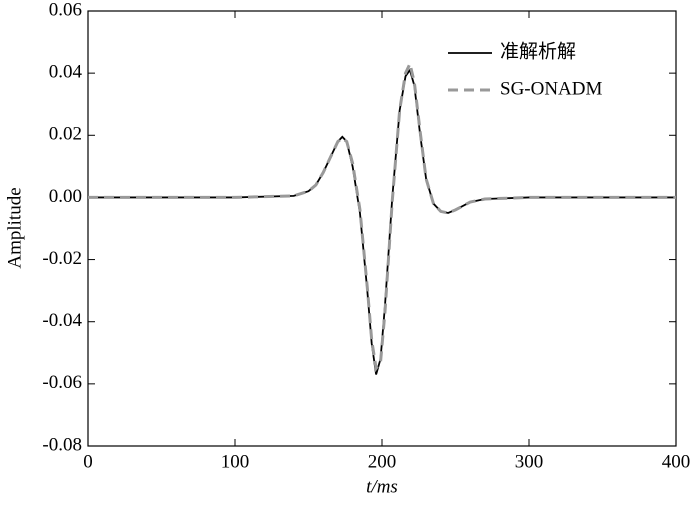  I want to click on y-tick-label: 0.04, so click(66, 72).